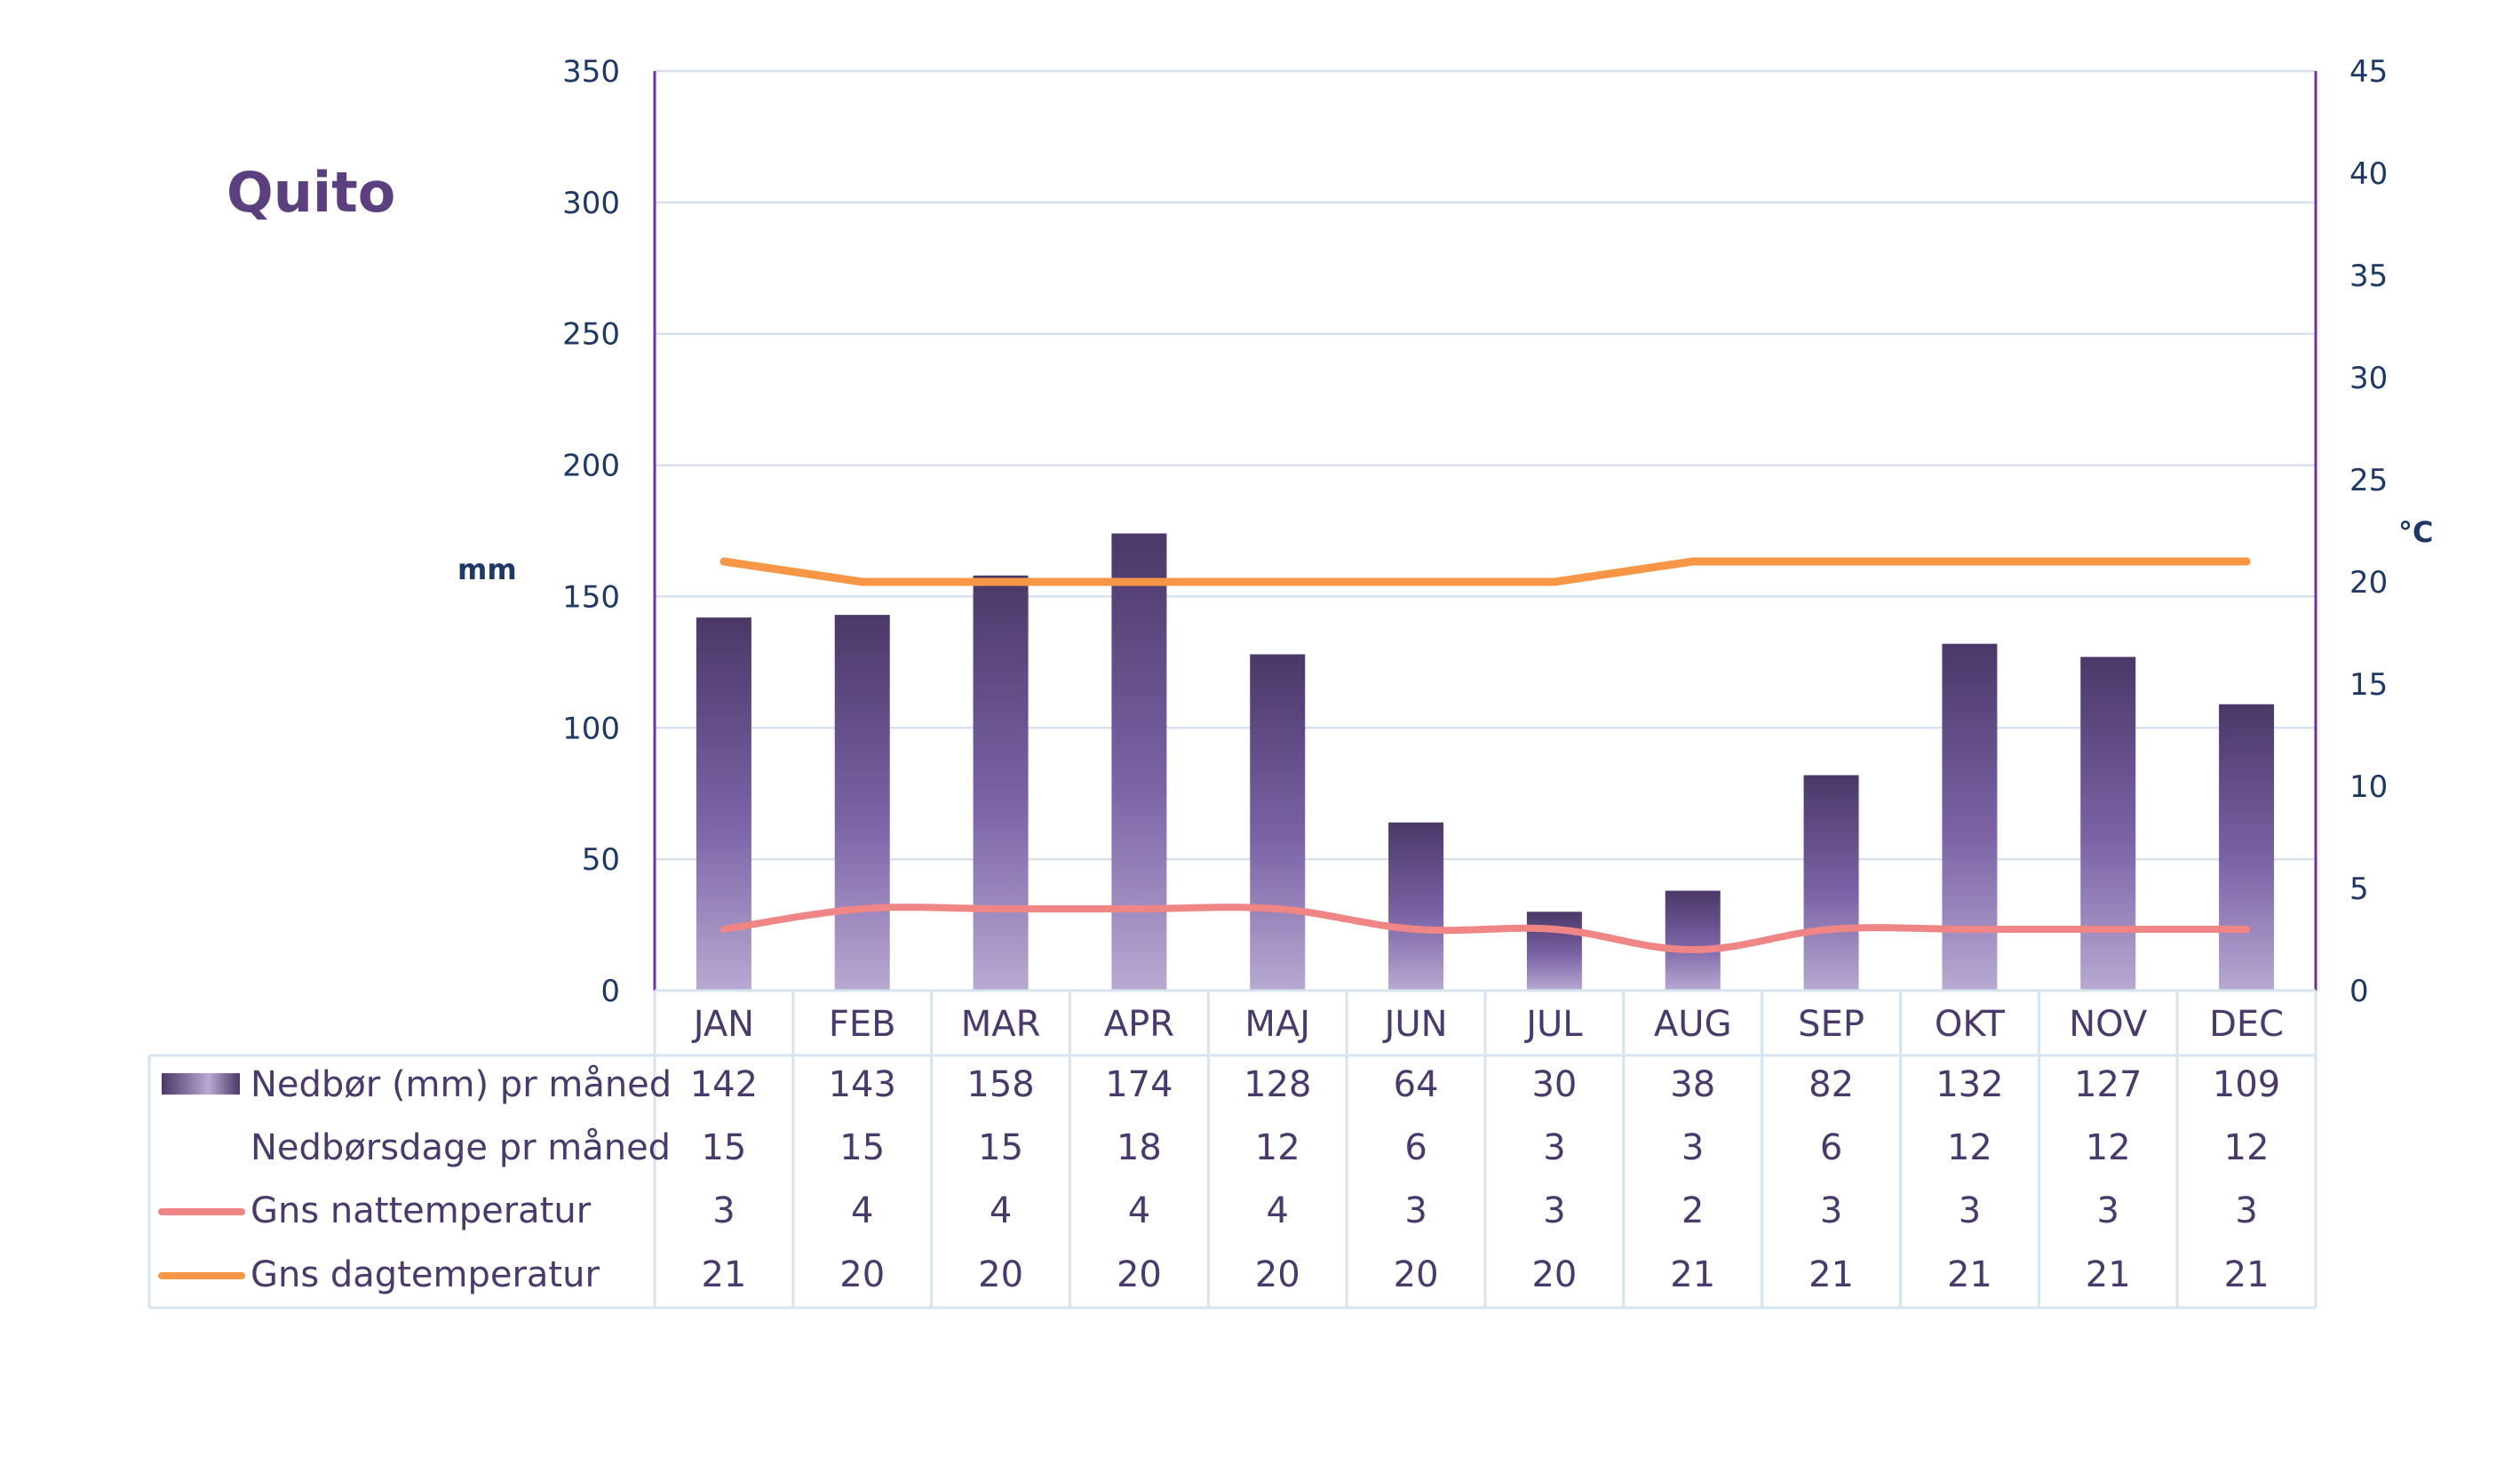 The image size is (2520, 1457). What do you see at coordinates (487, 569) in the screenshot?
I see `y-axis-label: mm` at bounding box center [487, 569].